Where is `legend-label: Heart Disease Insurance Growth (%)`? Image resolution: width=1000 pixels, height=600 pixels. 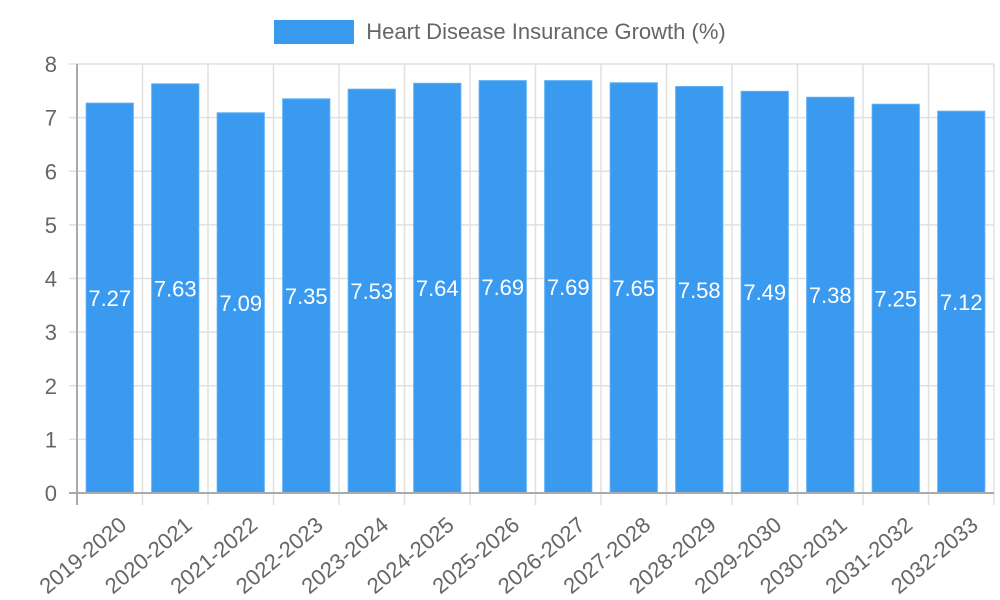
legend-label: Heart Disease Insurance Growth (%) is located at coordinates (546, 31).